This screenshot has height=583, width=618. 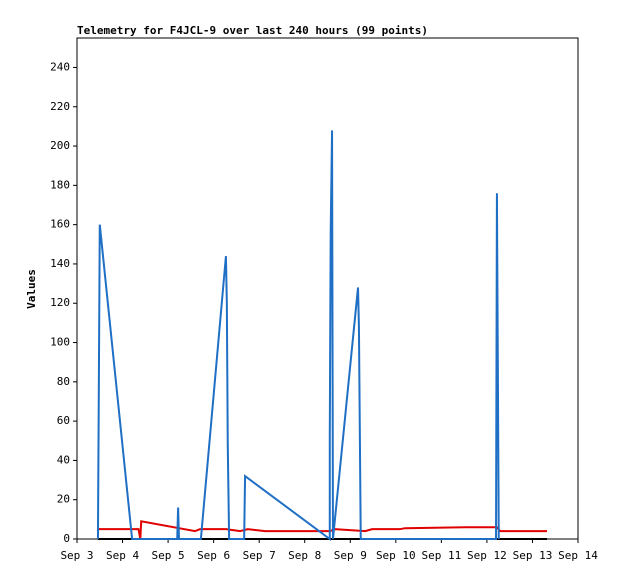 What do you see at coordinates (60, 66) in the screenshot?
I see `y-tick-label: 240` at bounding box center [60, 66].